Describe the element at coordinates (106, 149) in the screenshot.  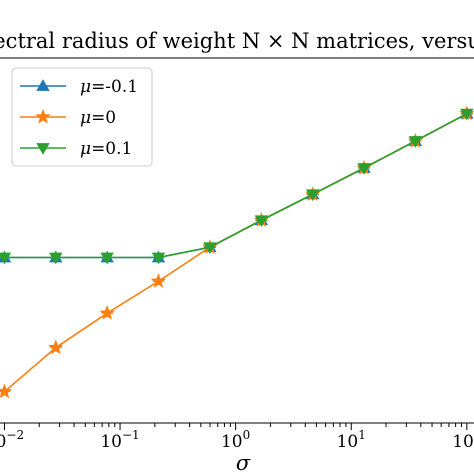
I see `legend-label: μ=0.1` at that location.